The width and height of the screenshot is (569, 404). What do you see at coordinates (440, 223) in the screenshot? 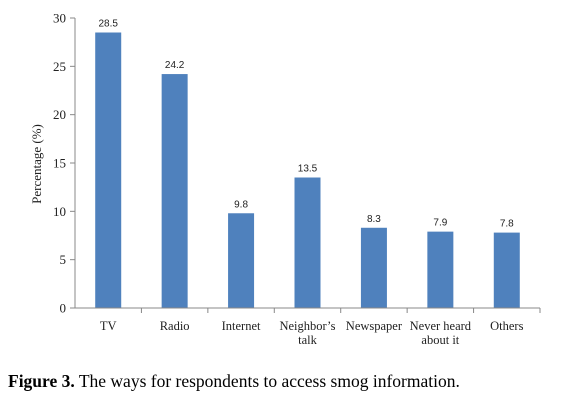
I see `data-label: 7.9` at bounding box center [440, 223].